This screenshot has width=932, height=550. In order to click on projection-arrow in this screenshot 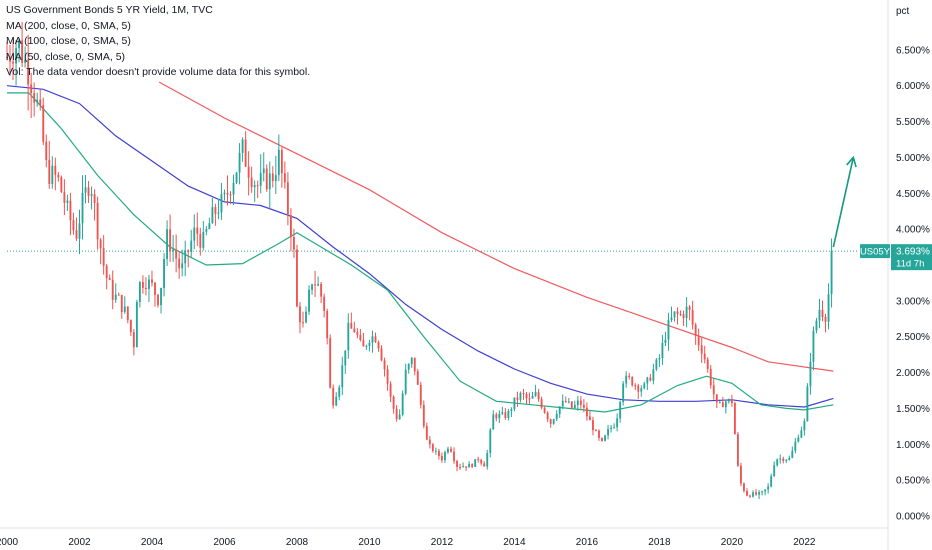, I will do `click(844, 201)`.